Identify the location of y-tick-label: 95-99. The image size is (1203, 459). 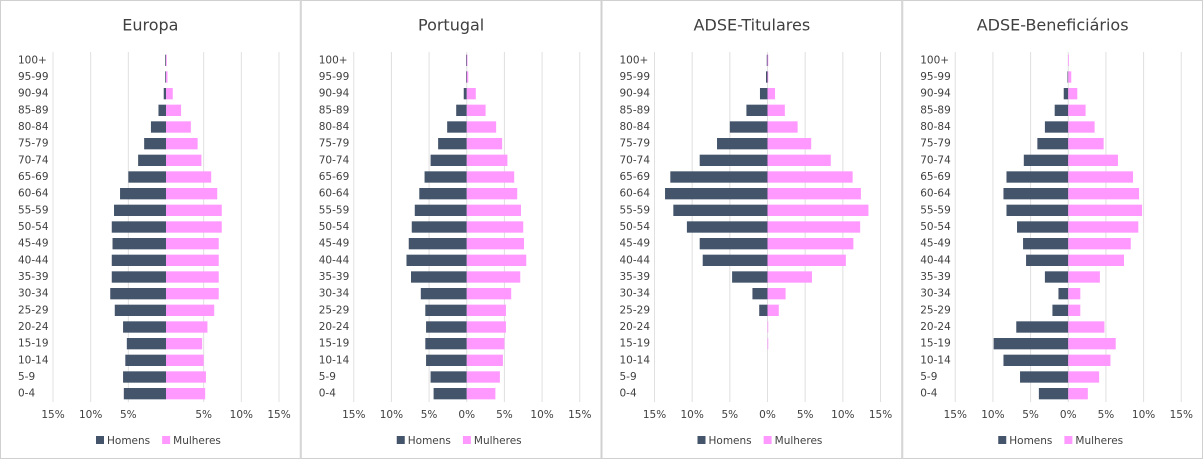
(33, 77).